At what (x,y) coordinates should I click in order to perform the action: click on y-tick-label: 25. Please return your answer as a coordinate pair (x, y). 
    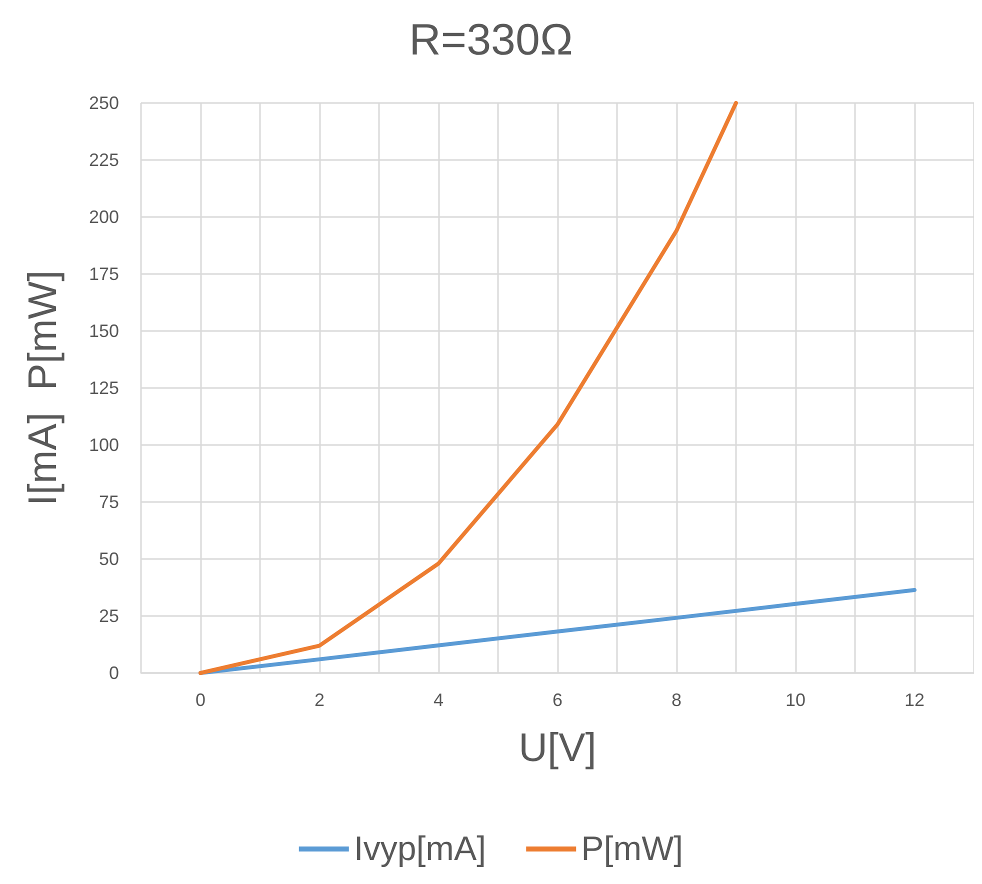
    Looking at the image, I should click on (108, 616).